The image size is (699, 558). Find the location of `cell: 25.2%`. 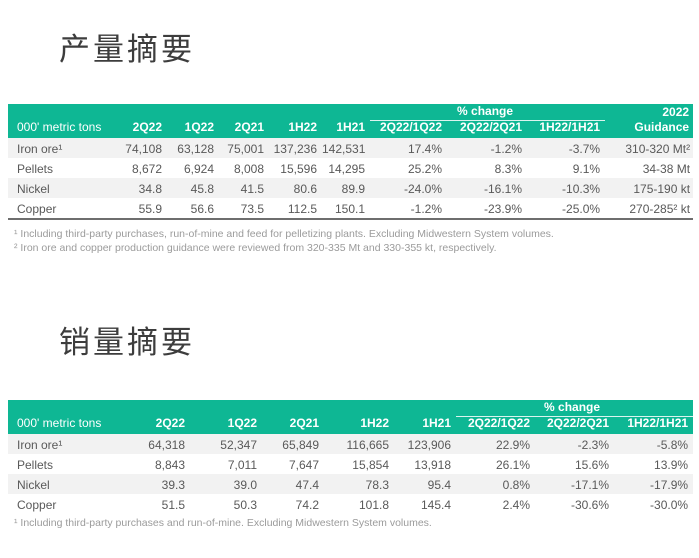

cell: 25.2% is located at coordinates (425, 168).